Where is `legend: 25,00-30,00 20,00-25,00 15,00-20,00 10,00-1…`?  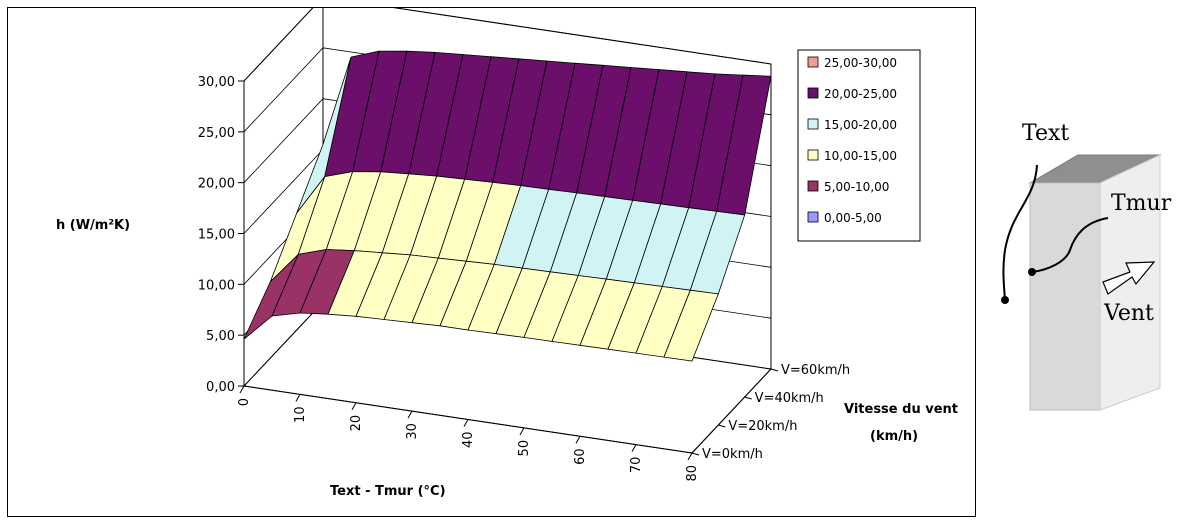
legend: 25,00-30,00 20,00-25,00 15,00-20,00 10,00-1… is located at coordinates (859, 145).